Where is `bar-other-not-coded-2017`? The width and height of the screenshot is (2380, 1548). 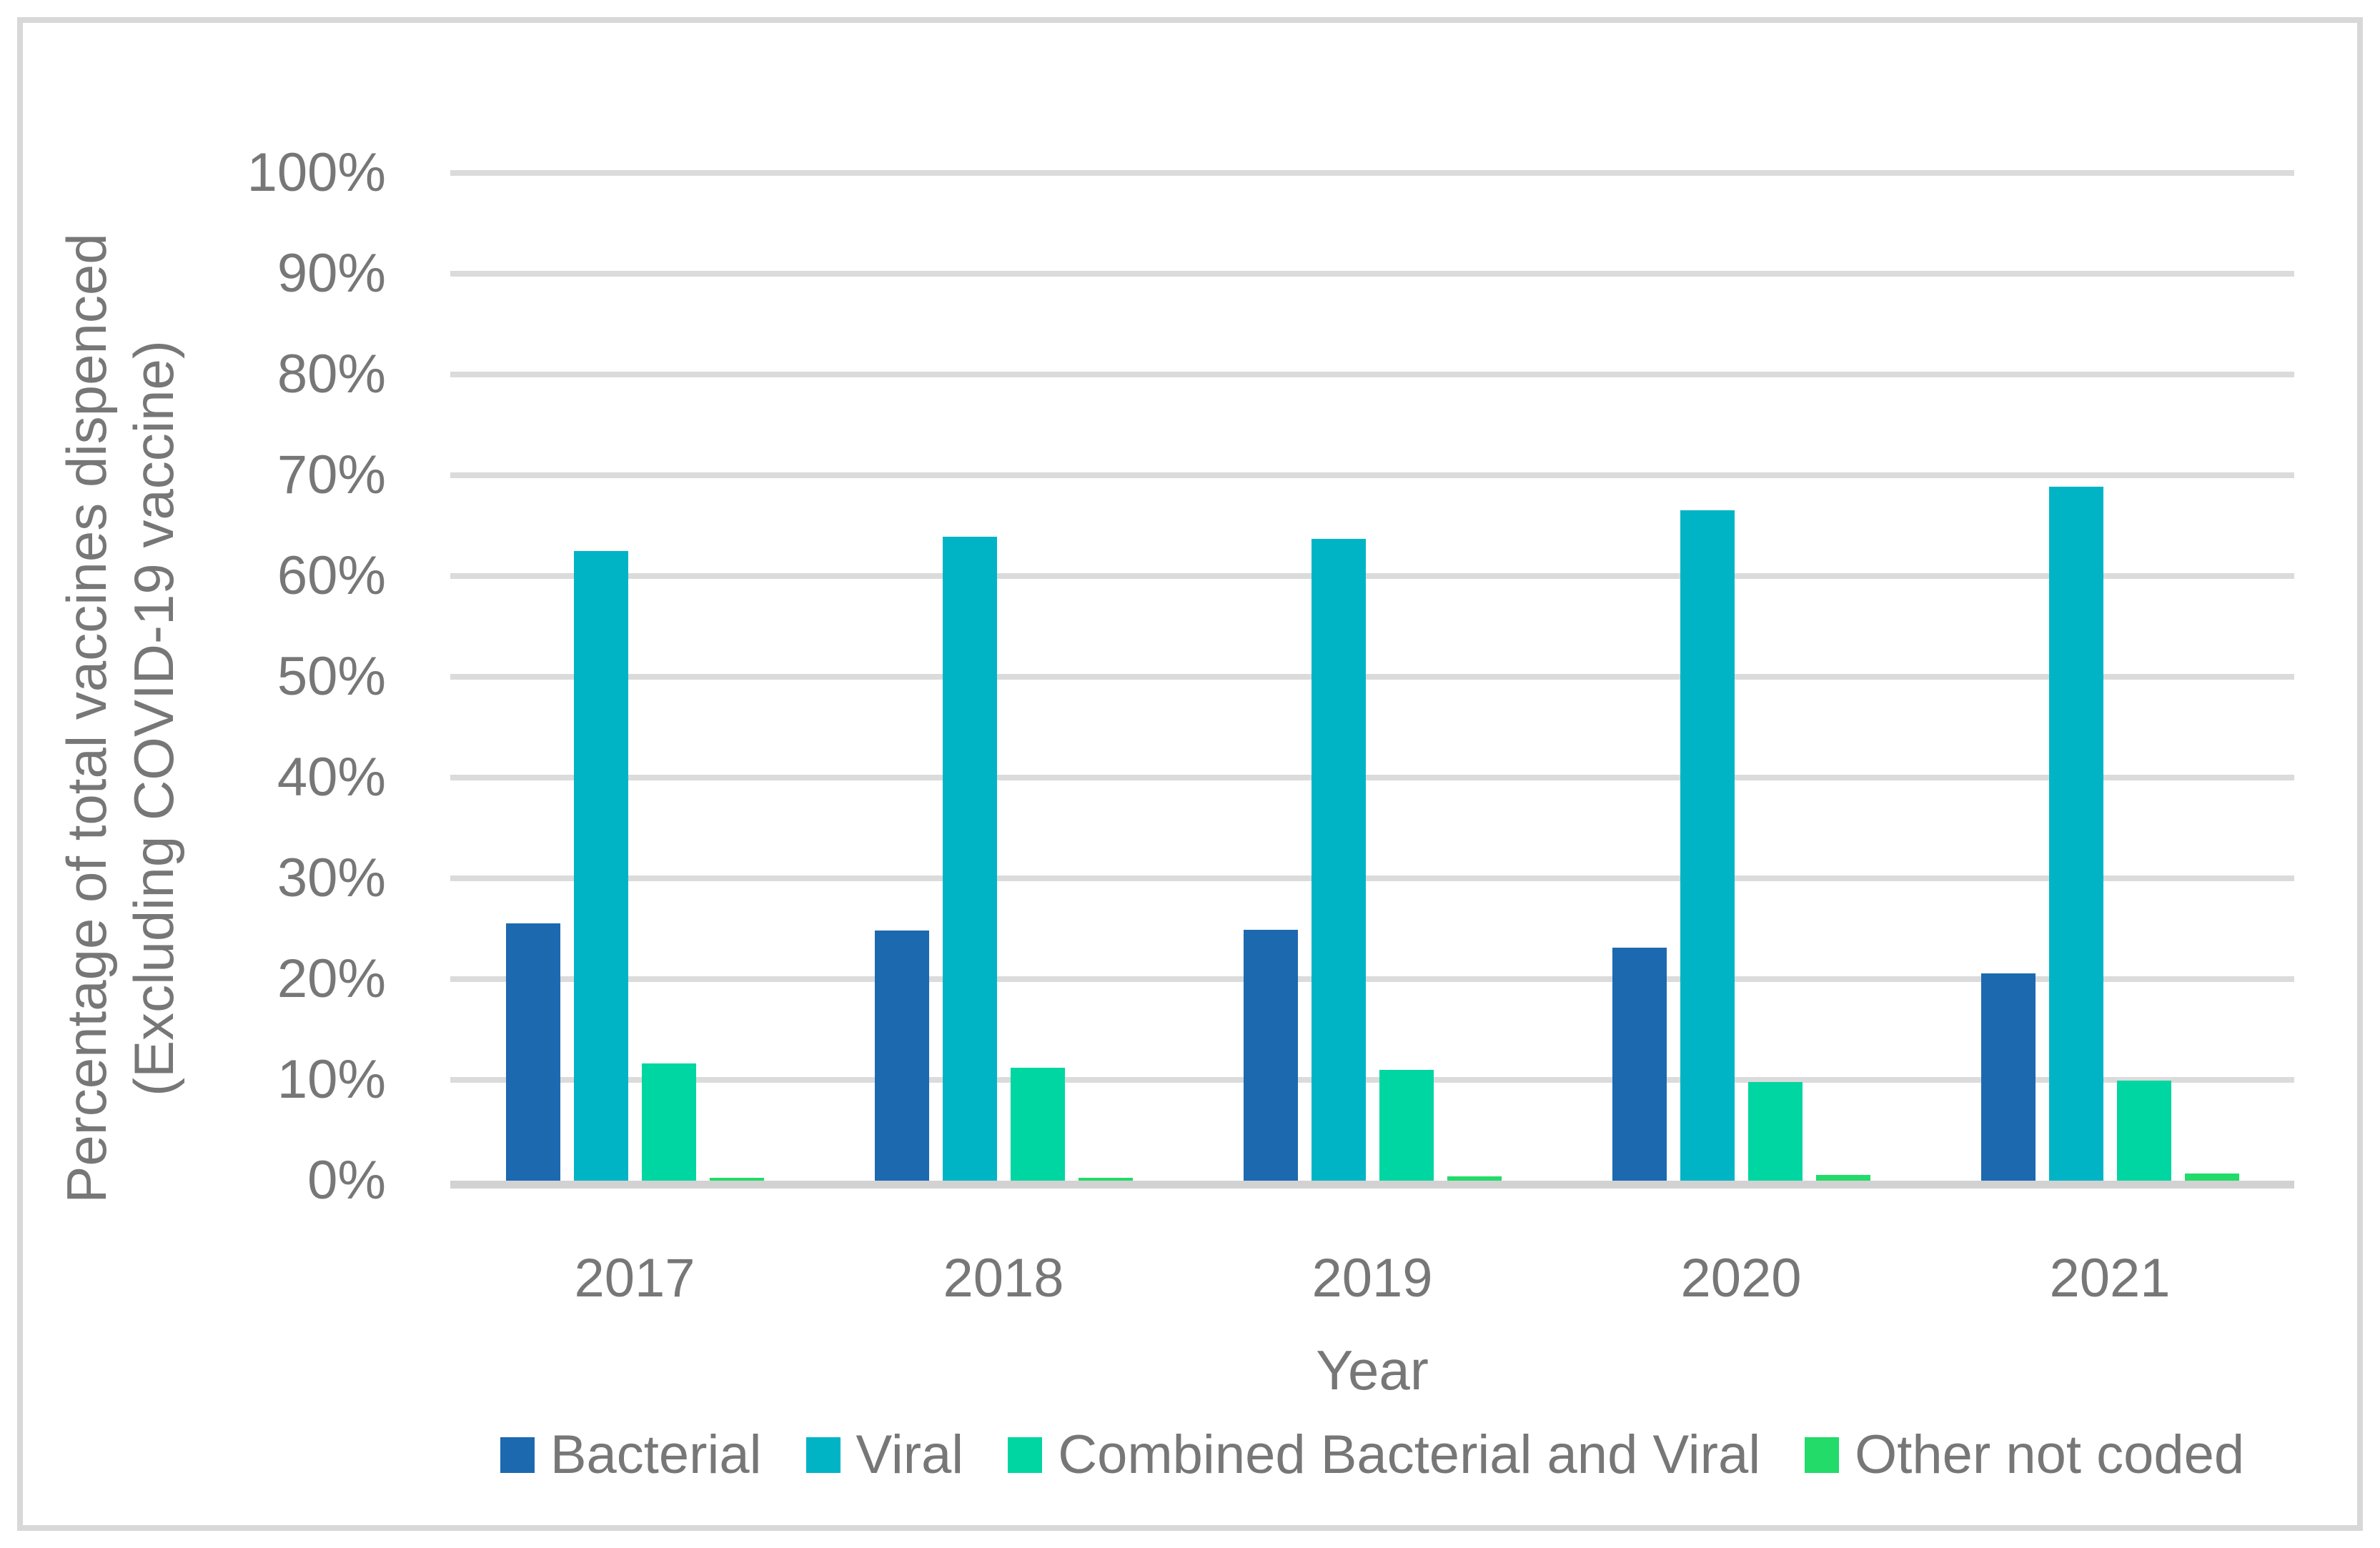
bar-other-not-coded-2017 is located at coordinates (736, 1179).